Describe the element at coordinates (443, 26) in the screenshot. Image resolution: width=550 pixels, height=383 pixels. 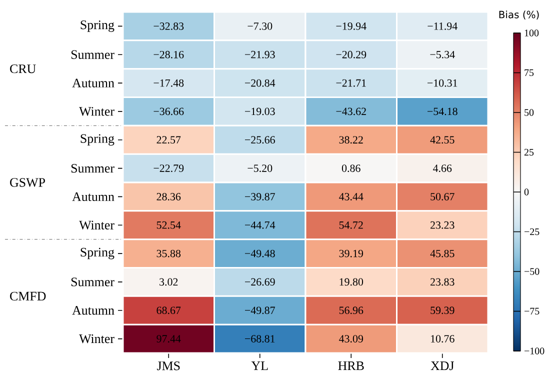
I see `data-label: −11.94` at that location.